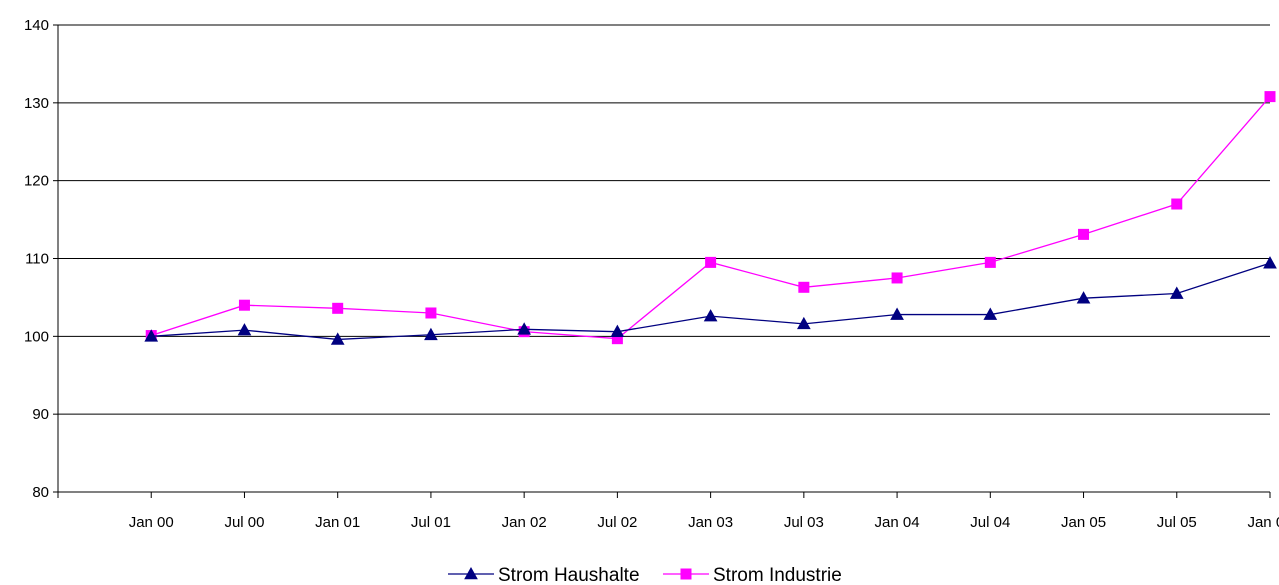 The width and height of the screenshot is (1279, 585). I want to click on y-tick-label: 90, so click(40, 414).